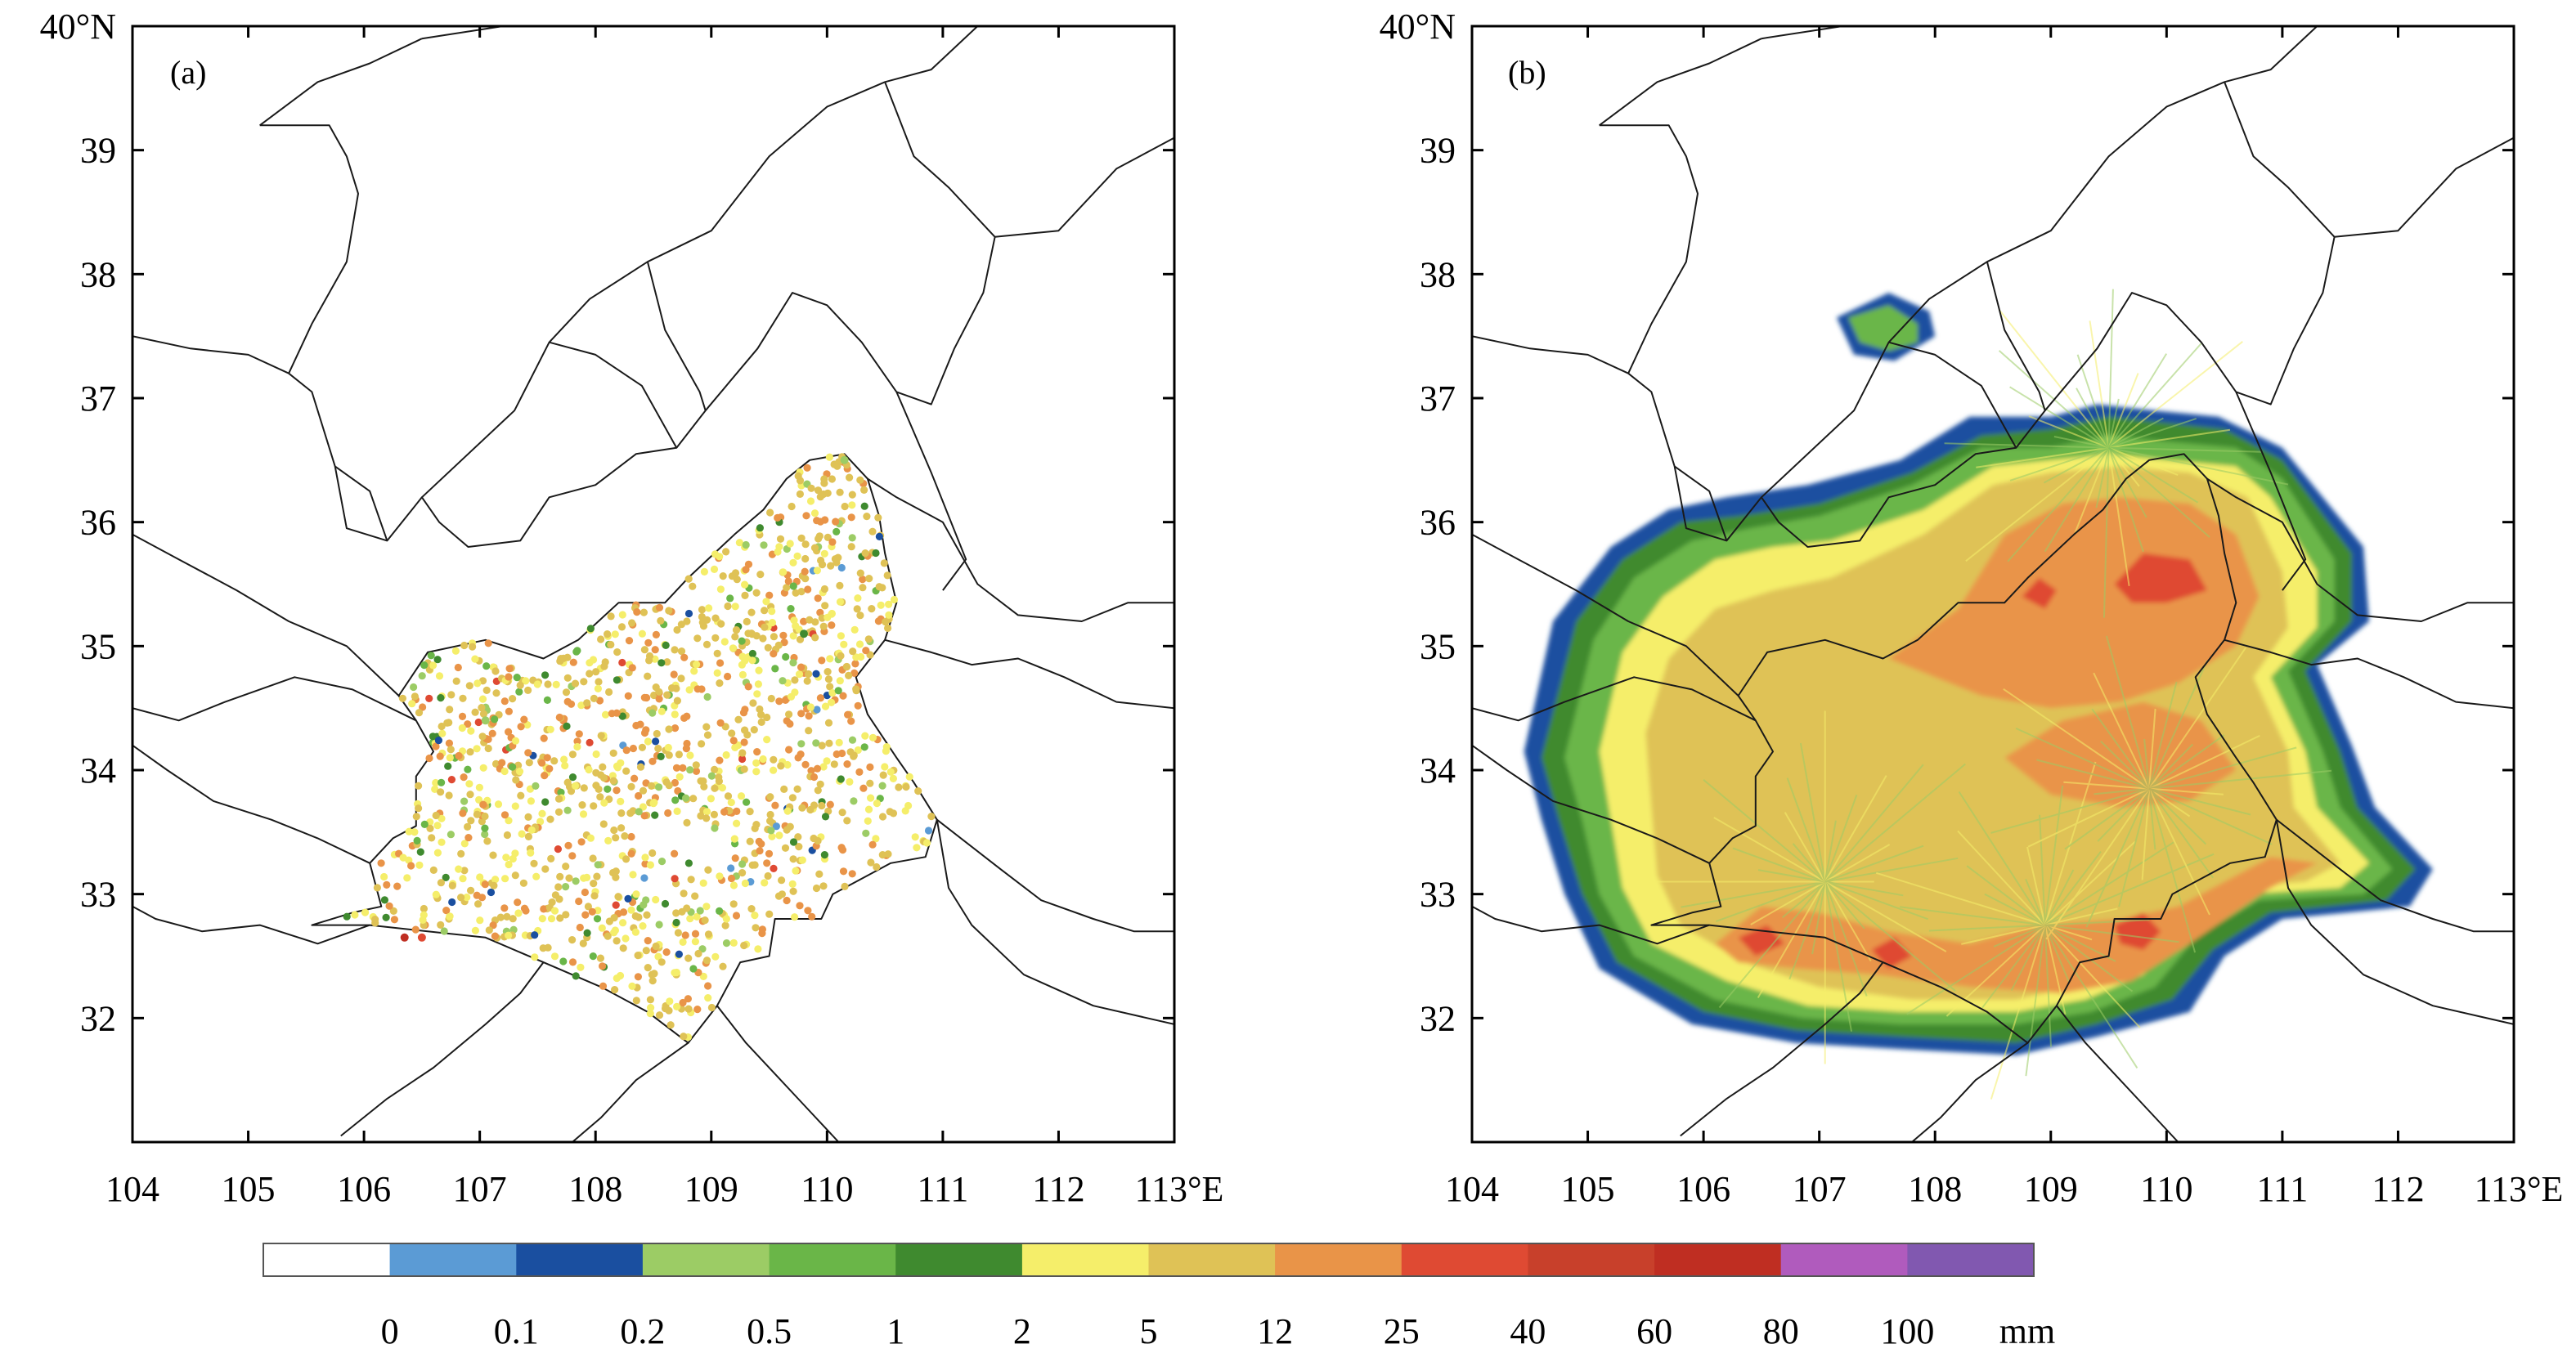 The width and height of the screenshot is (2576, 1353). Describe the element at coordinates (827, 1189) in the screenshot. I see `x-tick-label: 110` at that location.